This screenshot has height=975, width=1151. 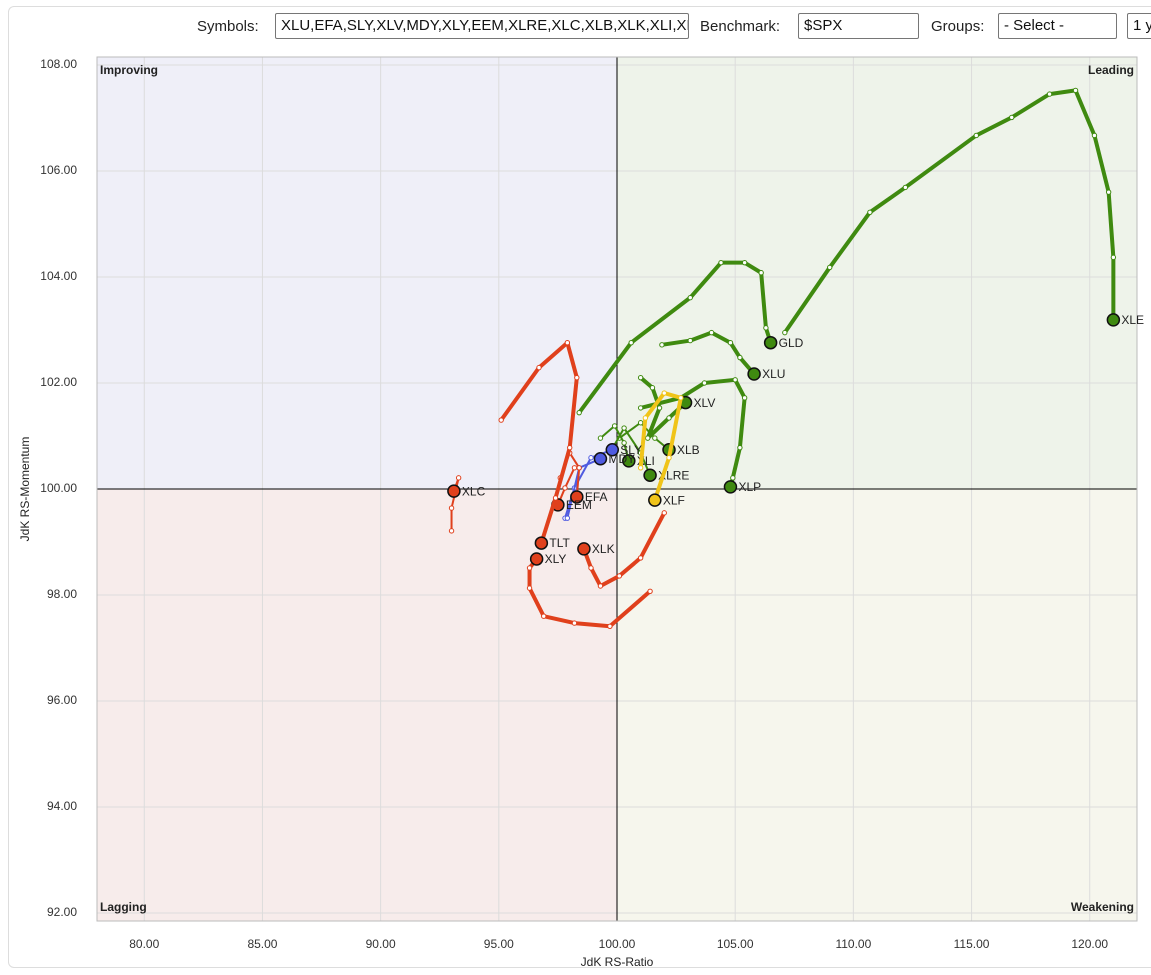 What do you see at coordinates (579, 505) in the screenshot?
I see `series-label: EEM` at bounding box center [579, 505].